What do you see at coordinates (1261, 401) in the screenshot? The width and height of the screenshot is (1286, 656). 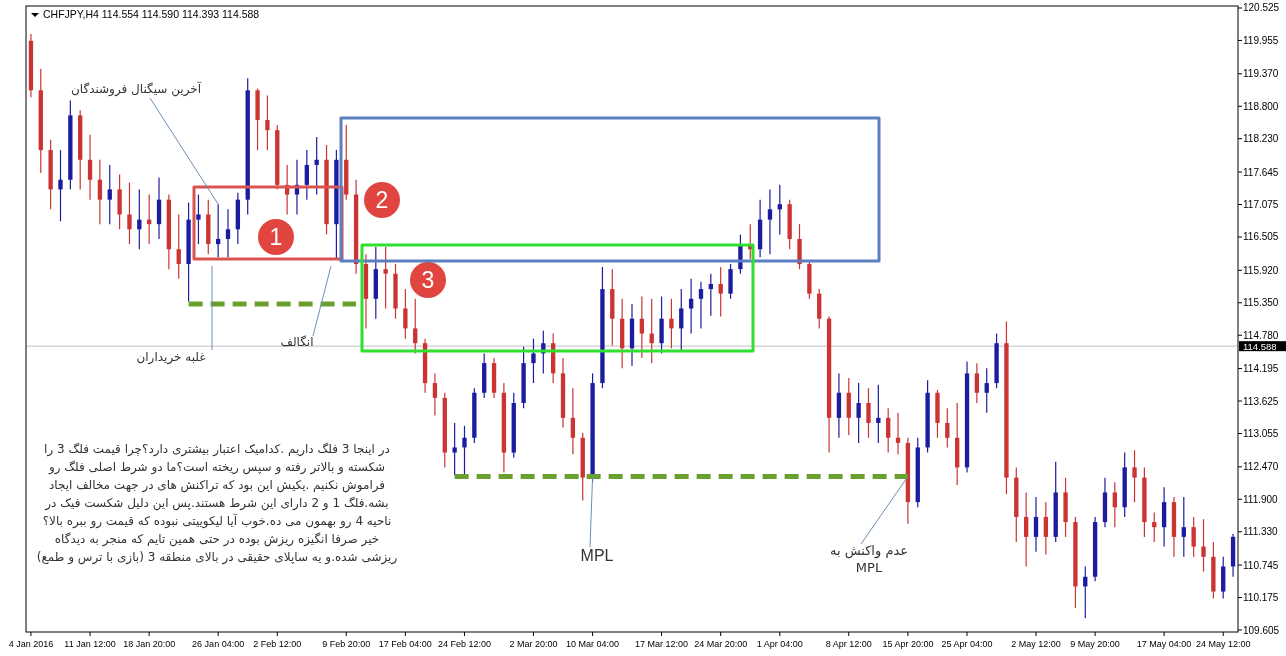 I see `y-tick-label: 113.625` at bounding box center [1261, 401].